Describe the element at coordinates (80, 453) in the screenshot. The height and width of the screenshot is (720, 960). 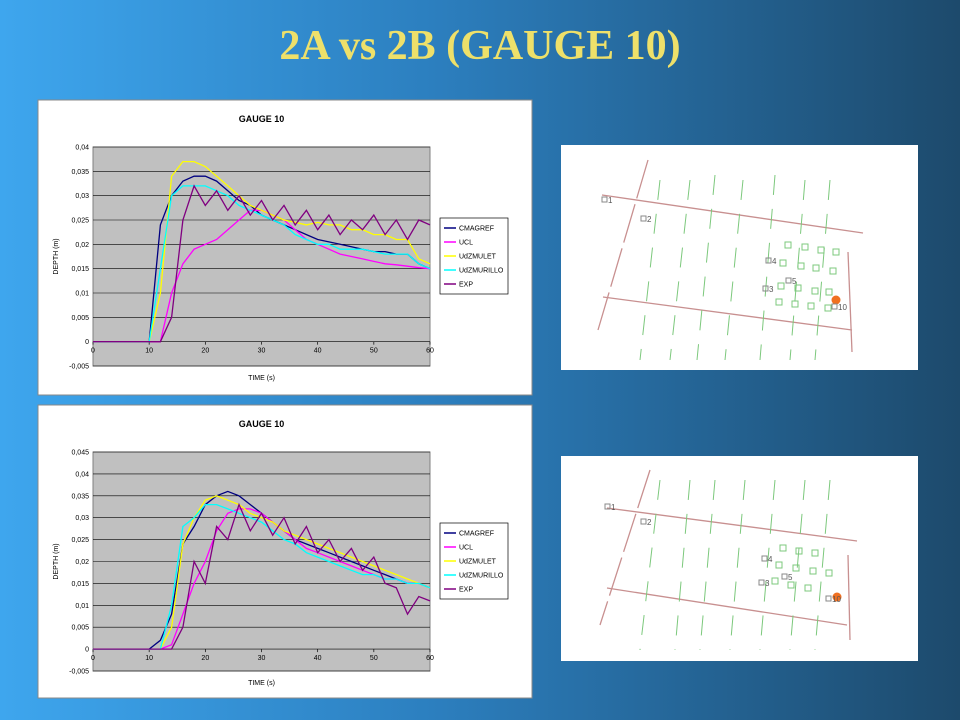
I see `y-tick-label: 0,045` at that location.